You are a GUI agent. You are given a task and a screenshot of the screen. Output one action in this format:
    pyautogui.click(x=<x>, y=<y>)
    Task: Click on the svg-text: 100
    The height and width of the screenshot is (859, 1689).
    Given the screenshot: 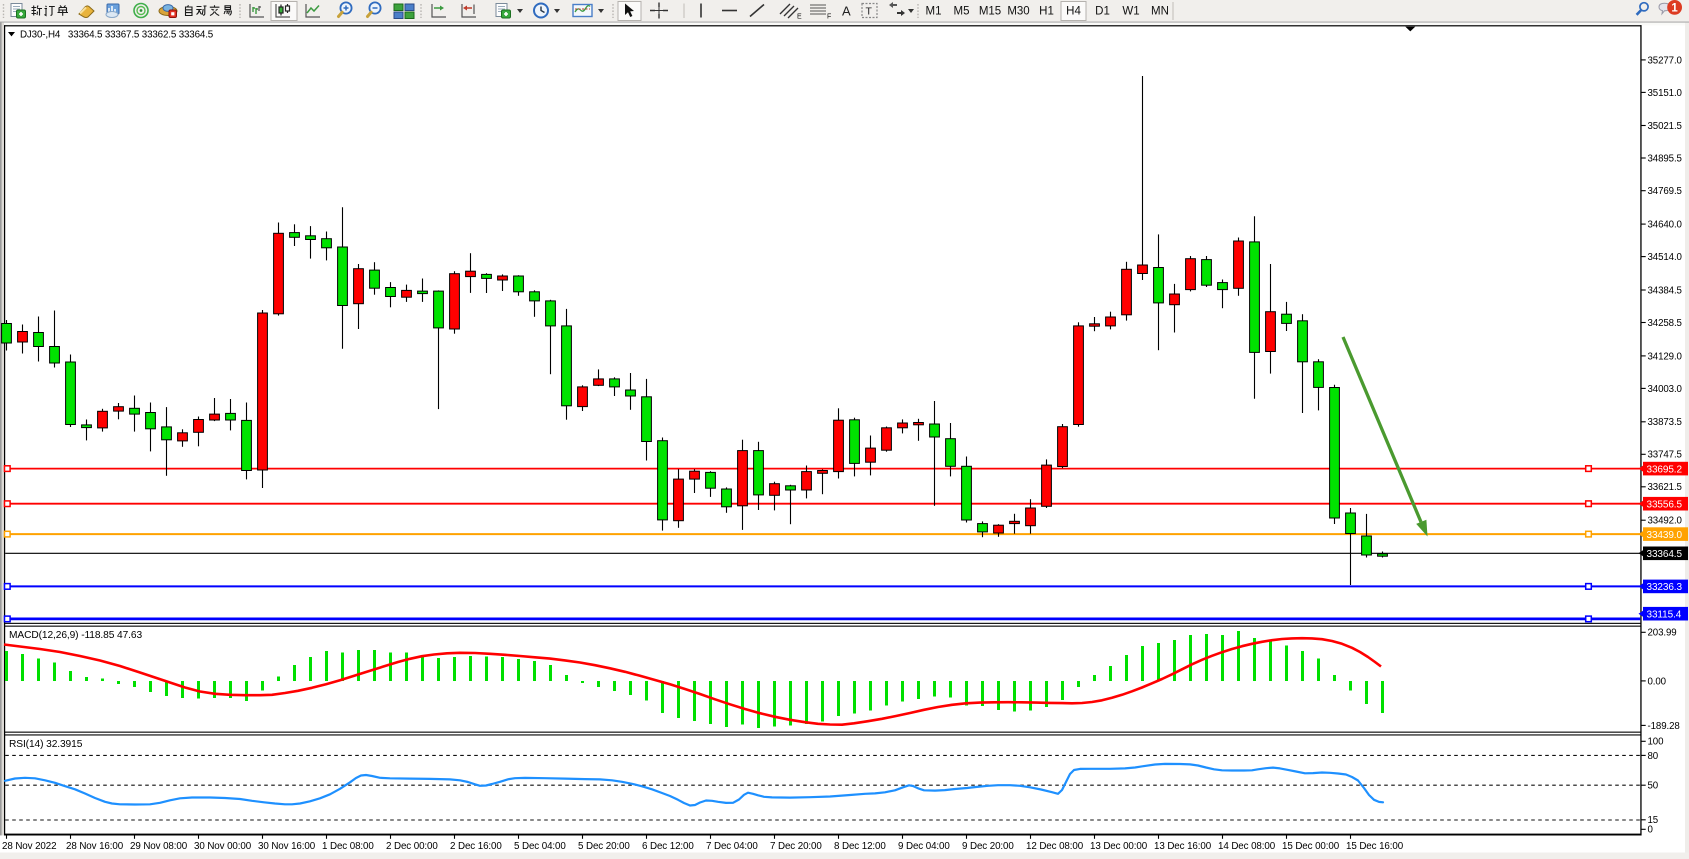 What is the action you would take?
    pyautogui.click(x=1656, y=742)
    